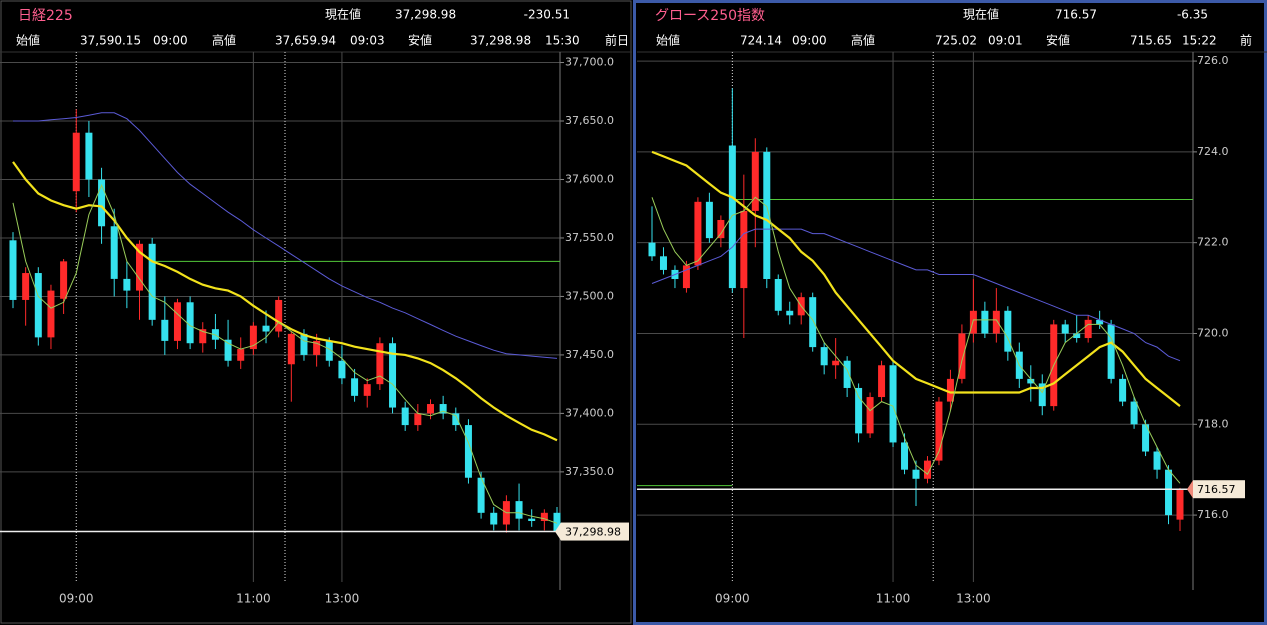  Describe the element at coordinates (420, 40) in the screenshot. I see `stat-label: 安値` at that location.